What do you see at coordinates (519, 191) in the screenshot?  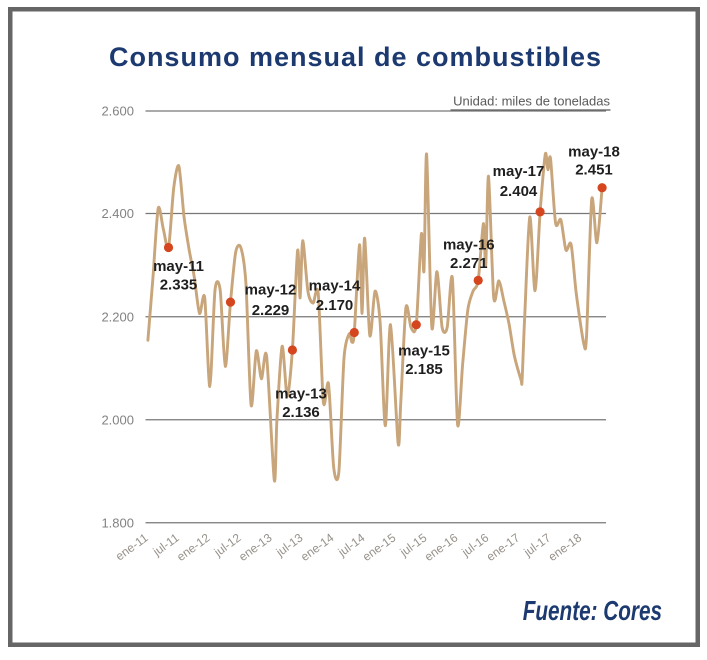 I see `svg-text: 2.404` at bounding box center [519, 191].